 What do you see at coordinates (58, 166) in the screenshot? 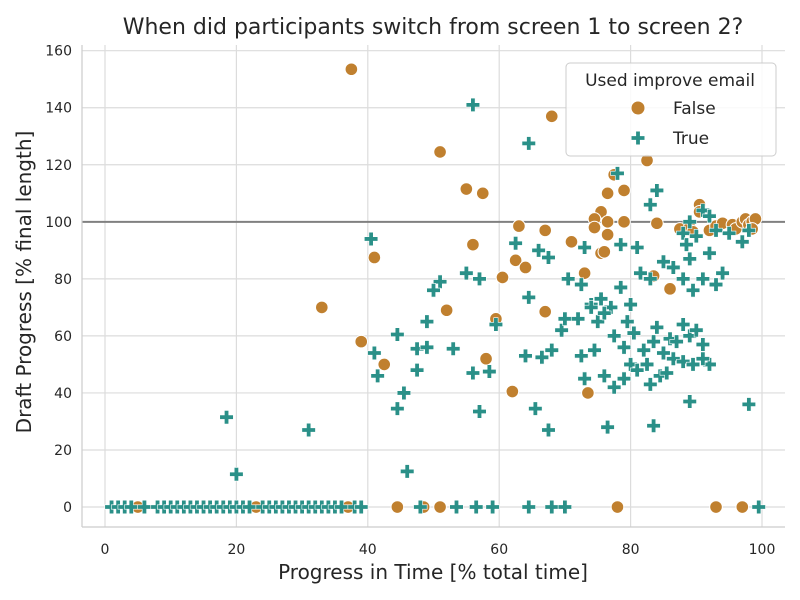
I see `y-tick-label: 120` at bounding box center [58, 166].